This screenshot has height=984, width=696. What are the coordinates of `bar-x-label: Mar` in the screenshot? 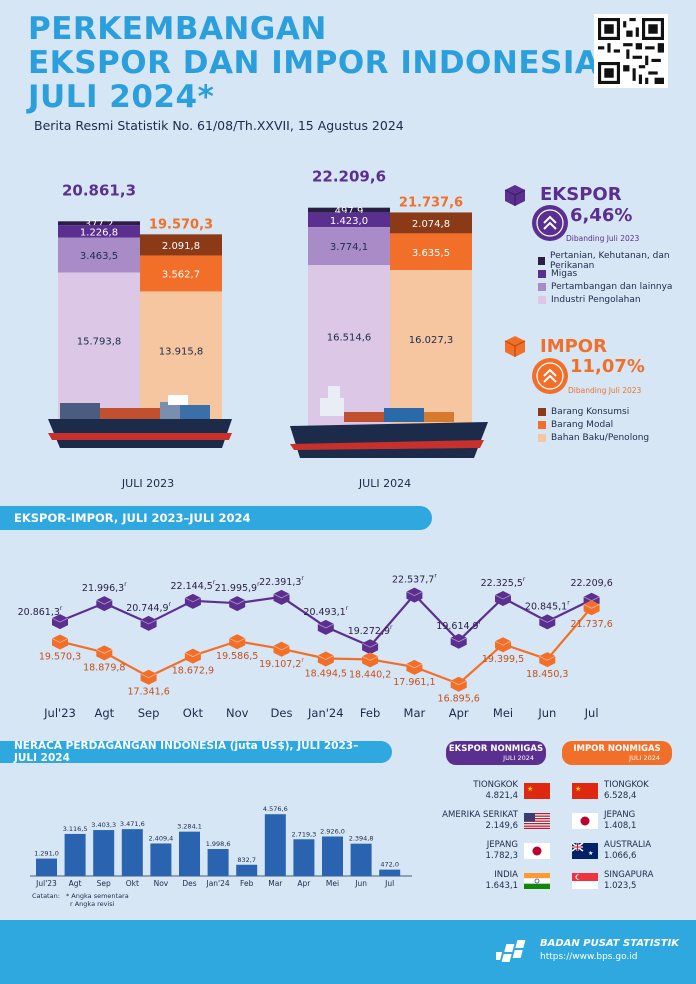 It's located at (275, 883).